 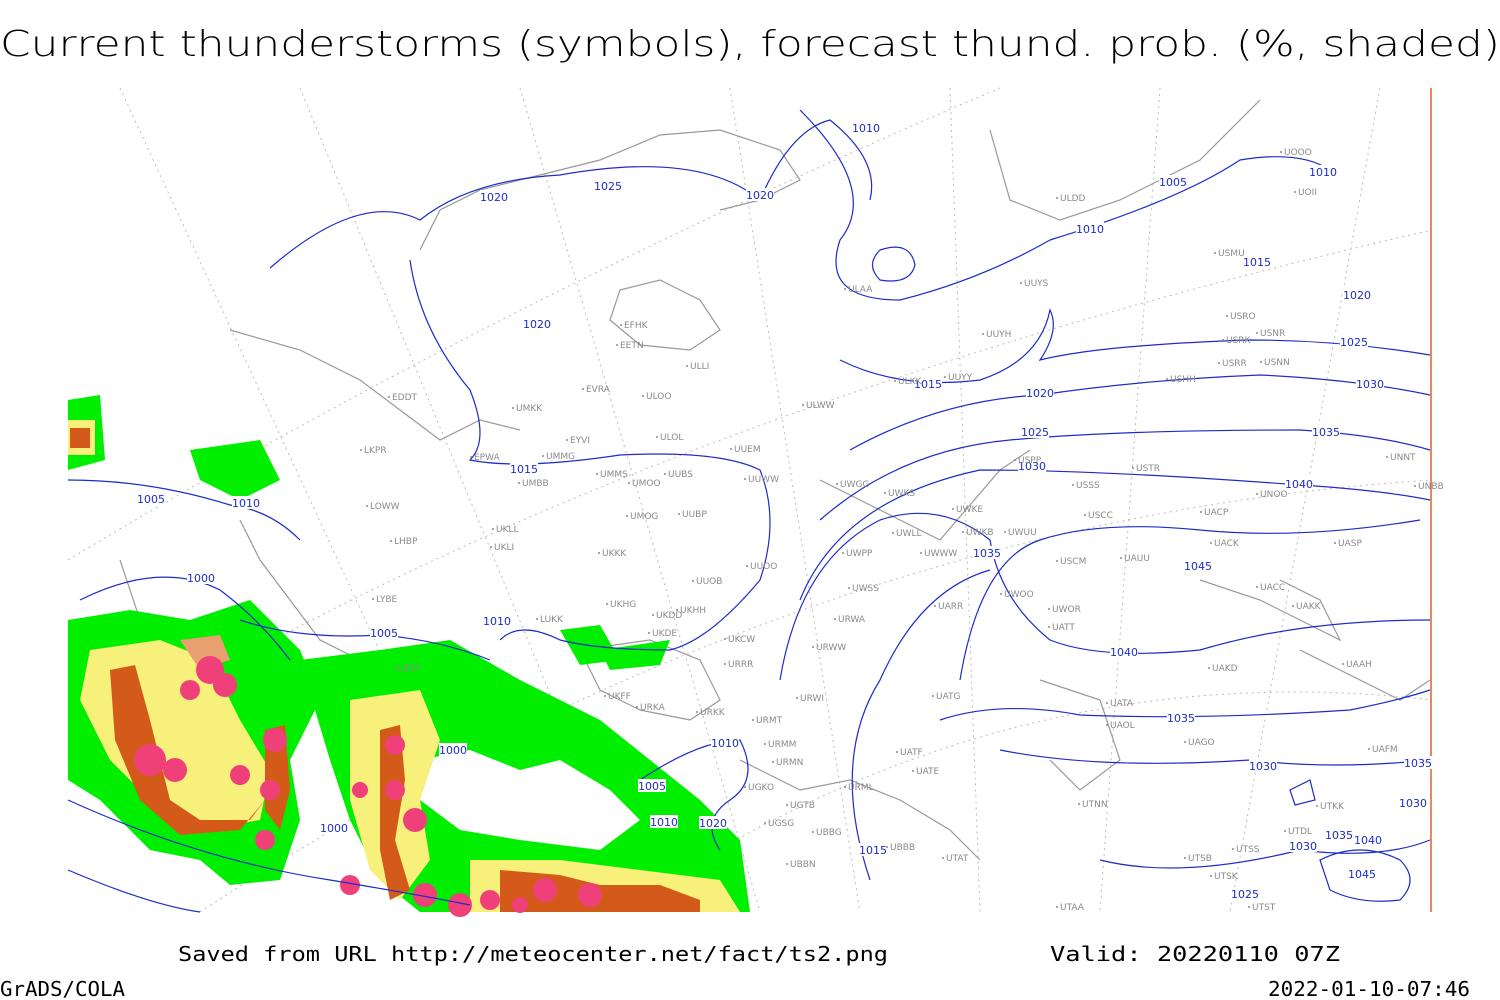 I want to click on station-label: USPP, so click(x=1030, y=461).